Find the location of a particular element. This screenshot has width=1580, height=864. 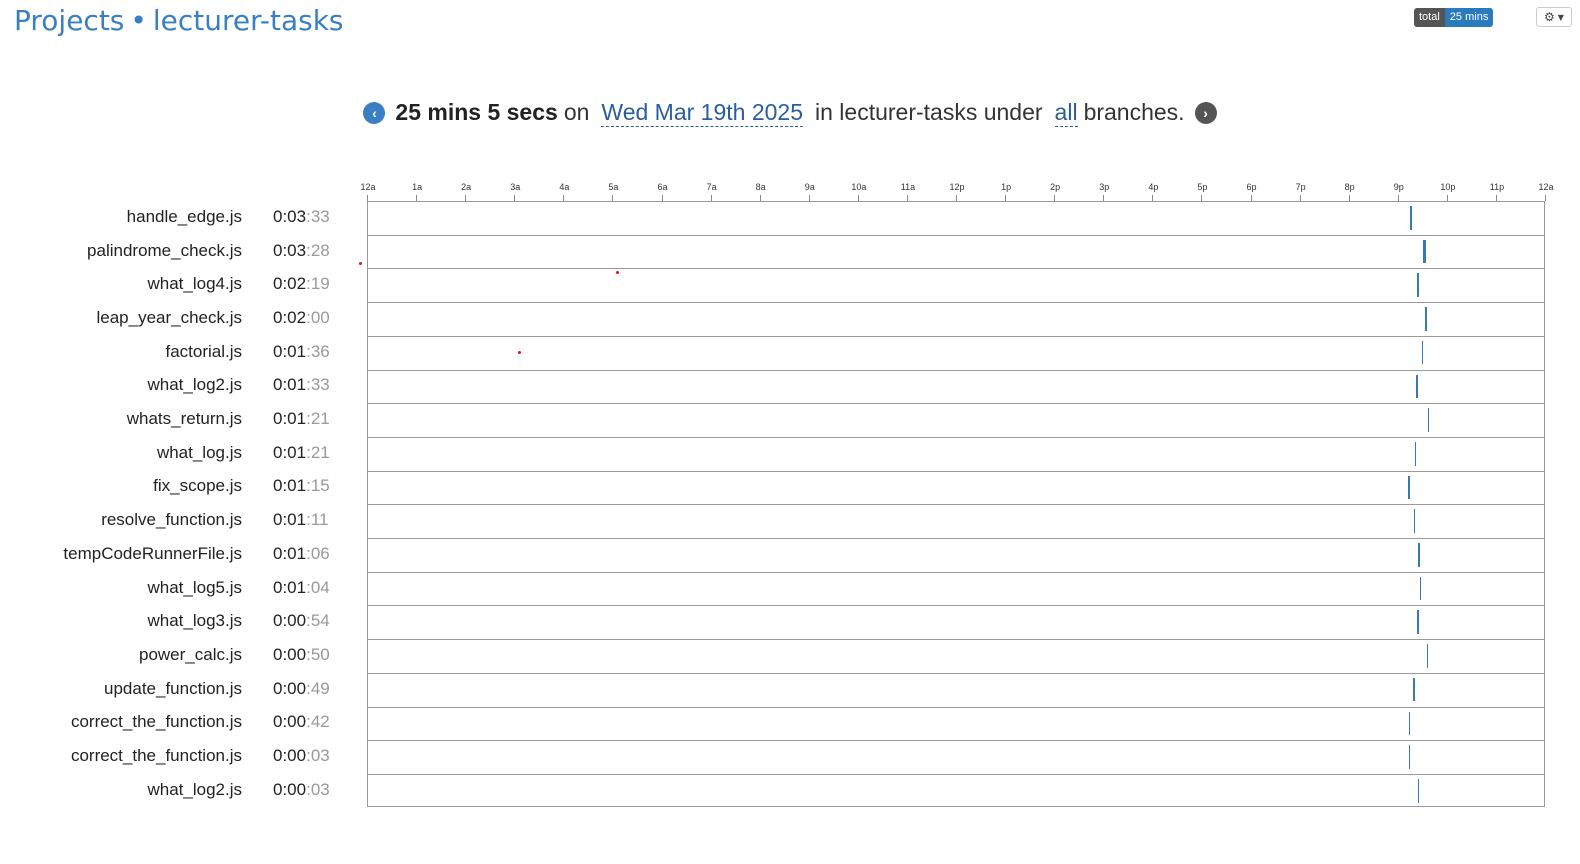

duration-seconds: :03 is located at coordinates (318, 756).